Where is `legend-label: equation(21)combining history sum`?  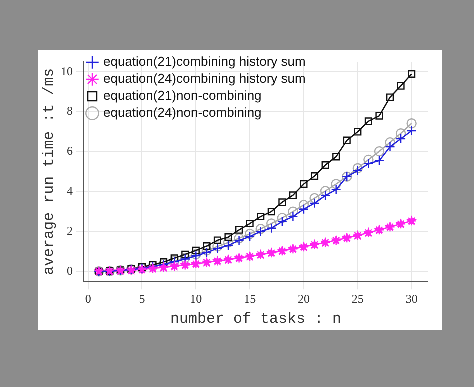 legend-label: equation(21)combining history sum is located at coordinates (205, 62).